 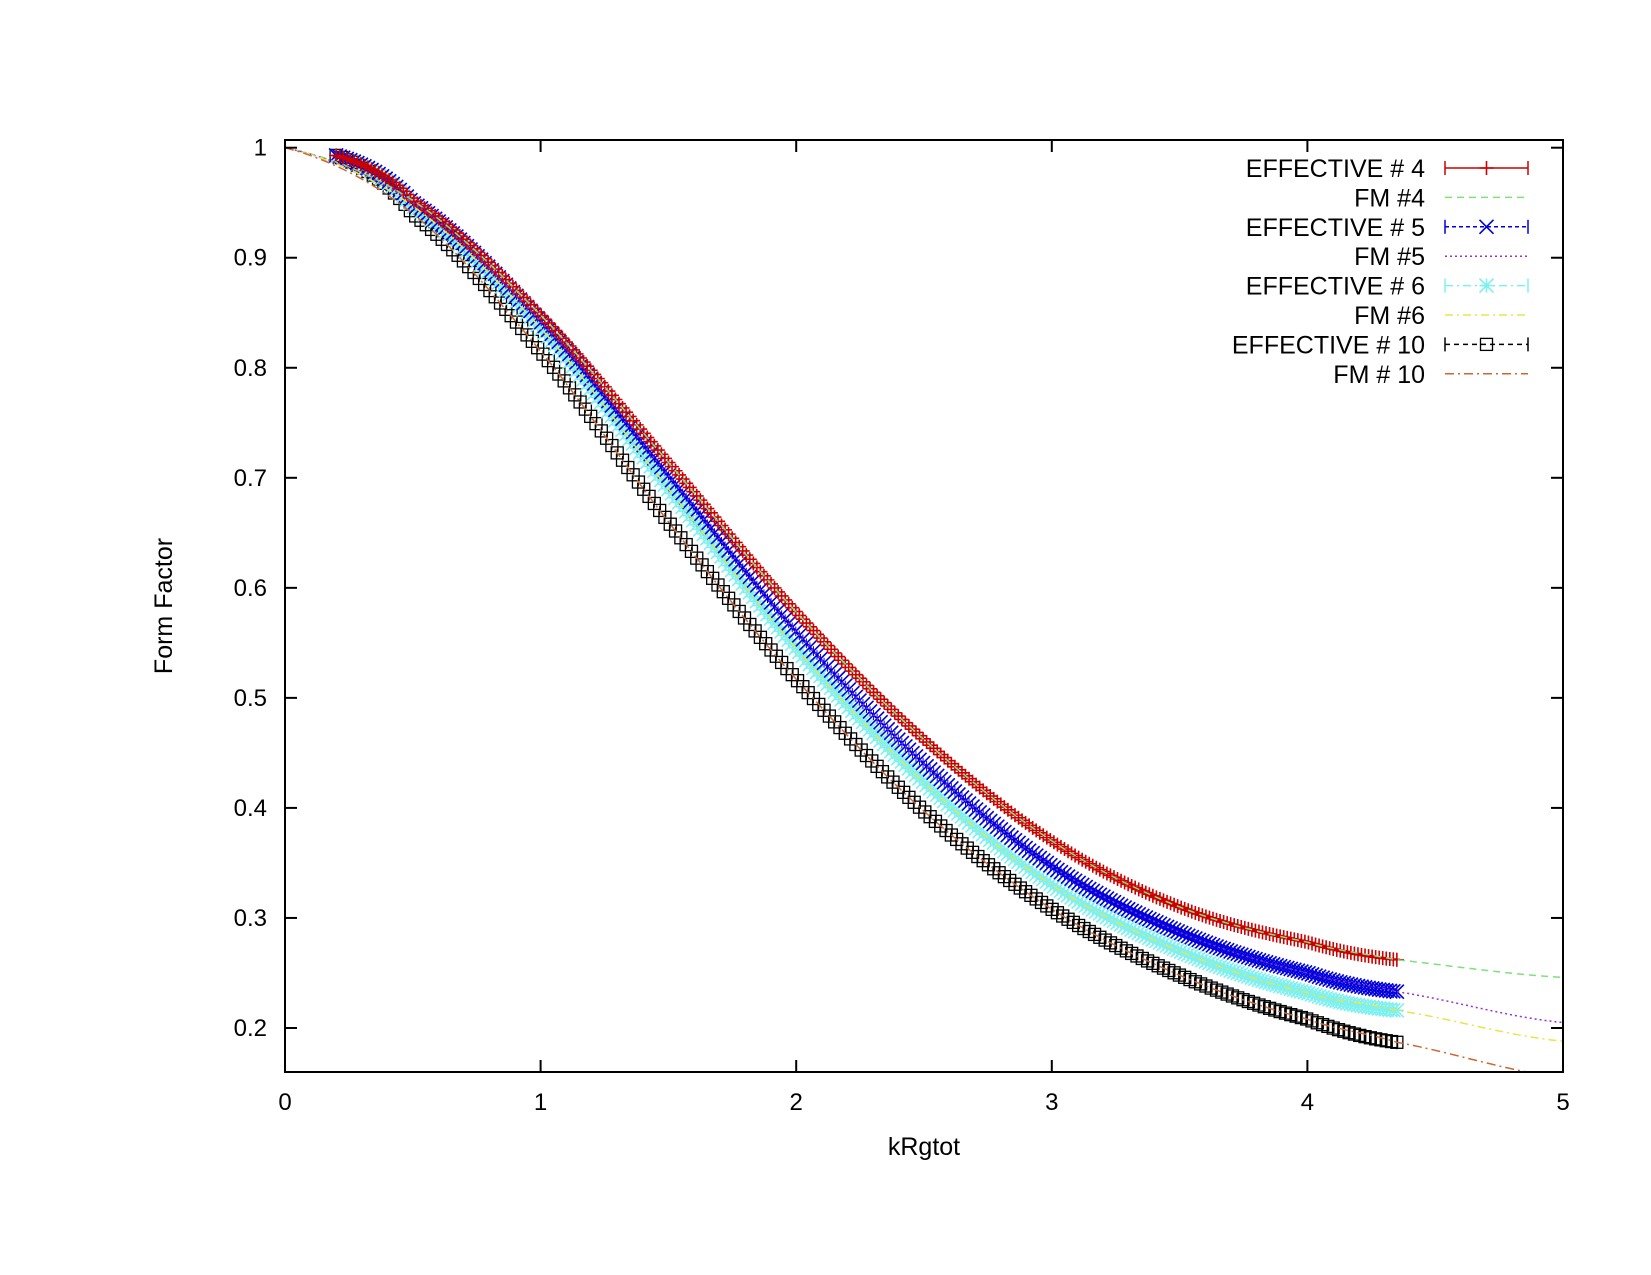 I want to click on x-tick-label: 0, so click(x=284, y=1102).